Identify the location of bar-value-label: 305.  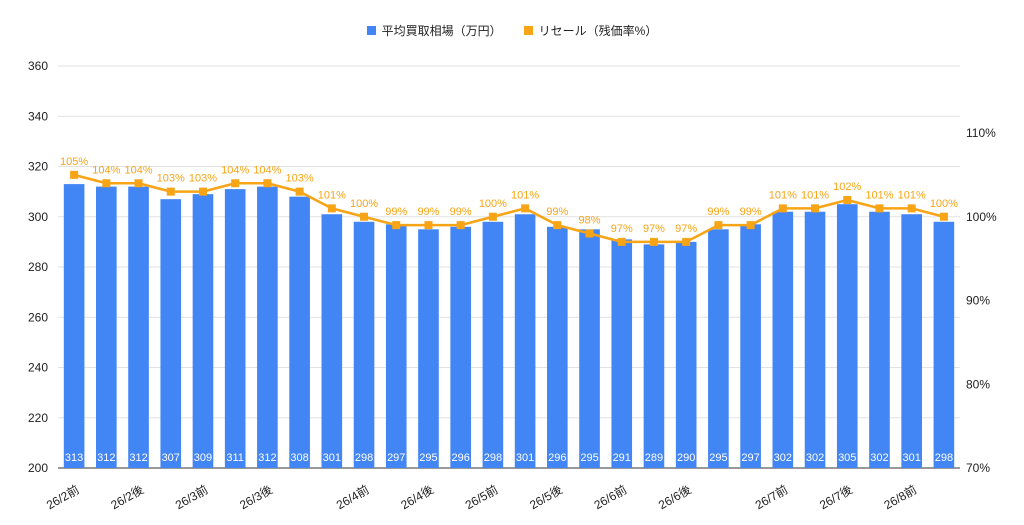
(847, 458).